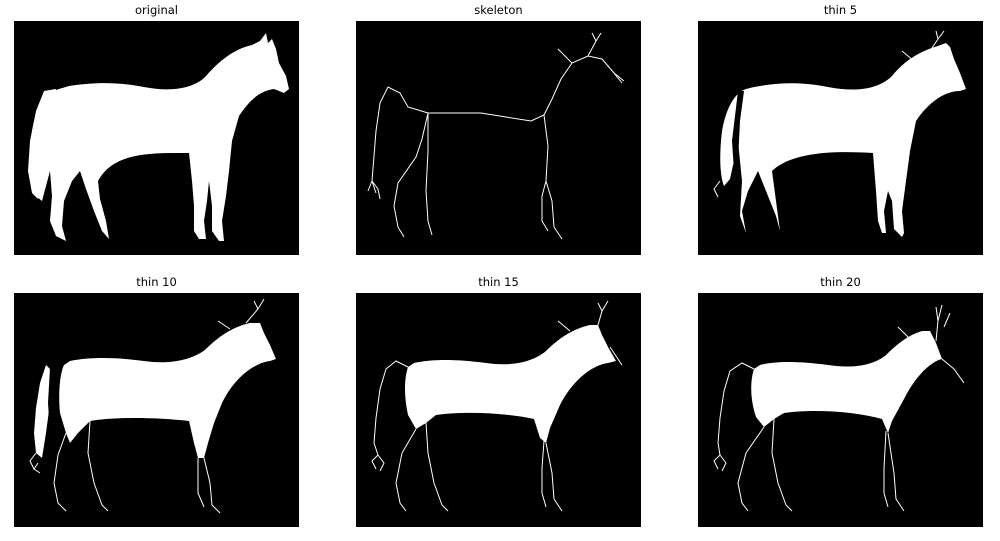 This screenshot has height=541, width=1000. What do you see at coordinates (840, 10) in the screenshot?
I see `panel-title: thin 5` at bounding box center [840, 10].